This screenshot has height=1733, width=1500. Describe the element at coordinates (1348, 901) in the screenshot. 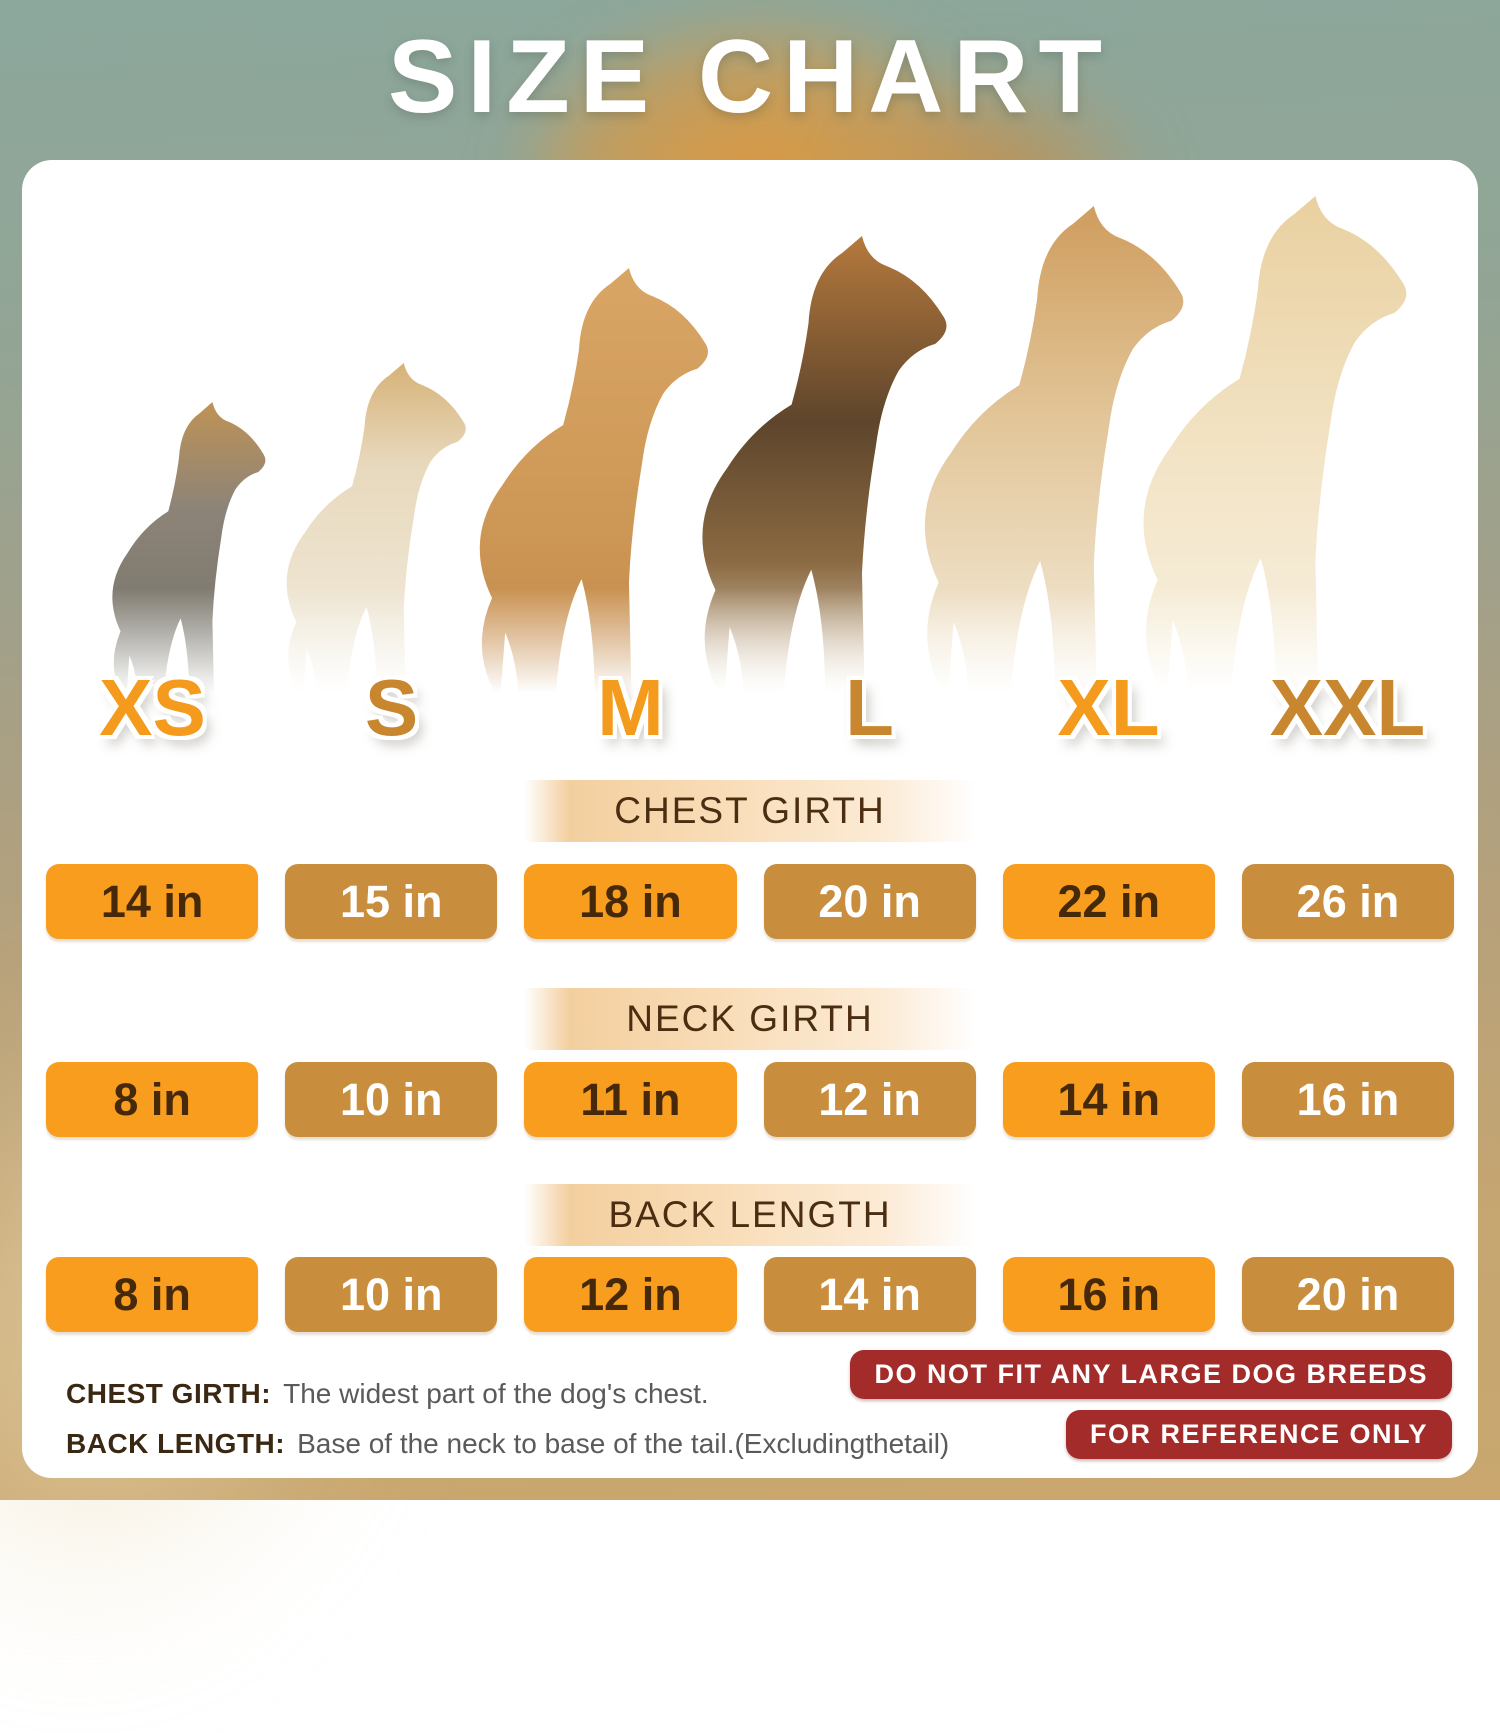

I see `chest-girth-value-xxl: 26 in` at that location.